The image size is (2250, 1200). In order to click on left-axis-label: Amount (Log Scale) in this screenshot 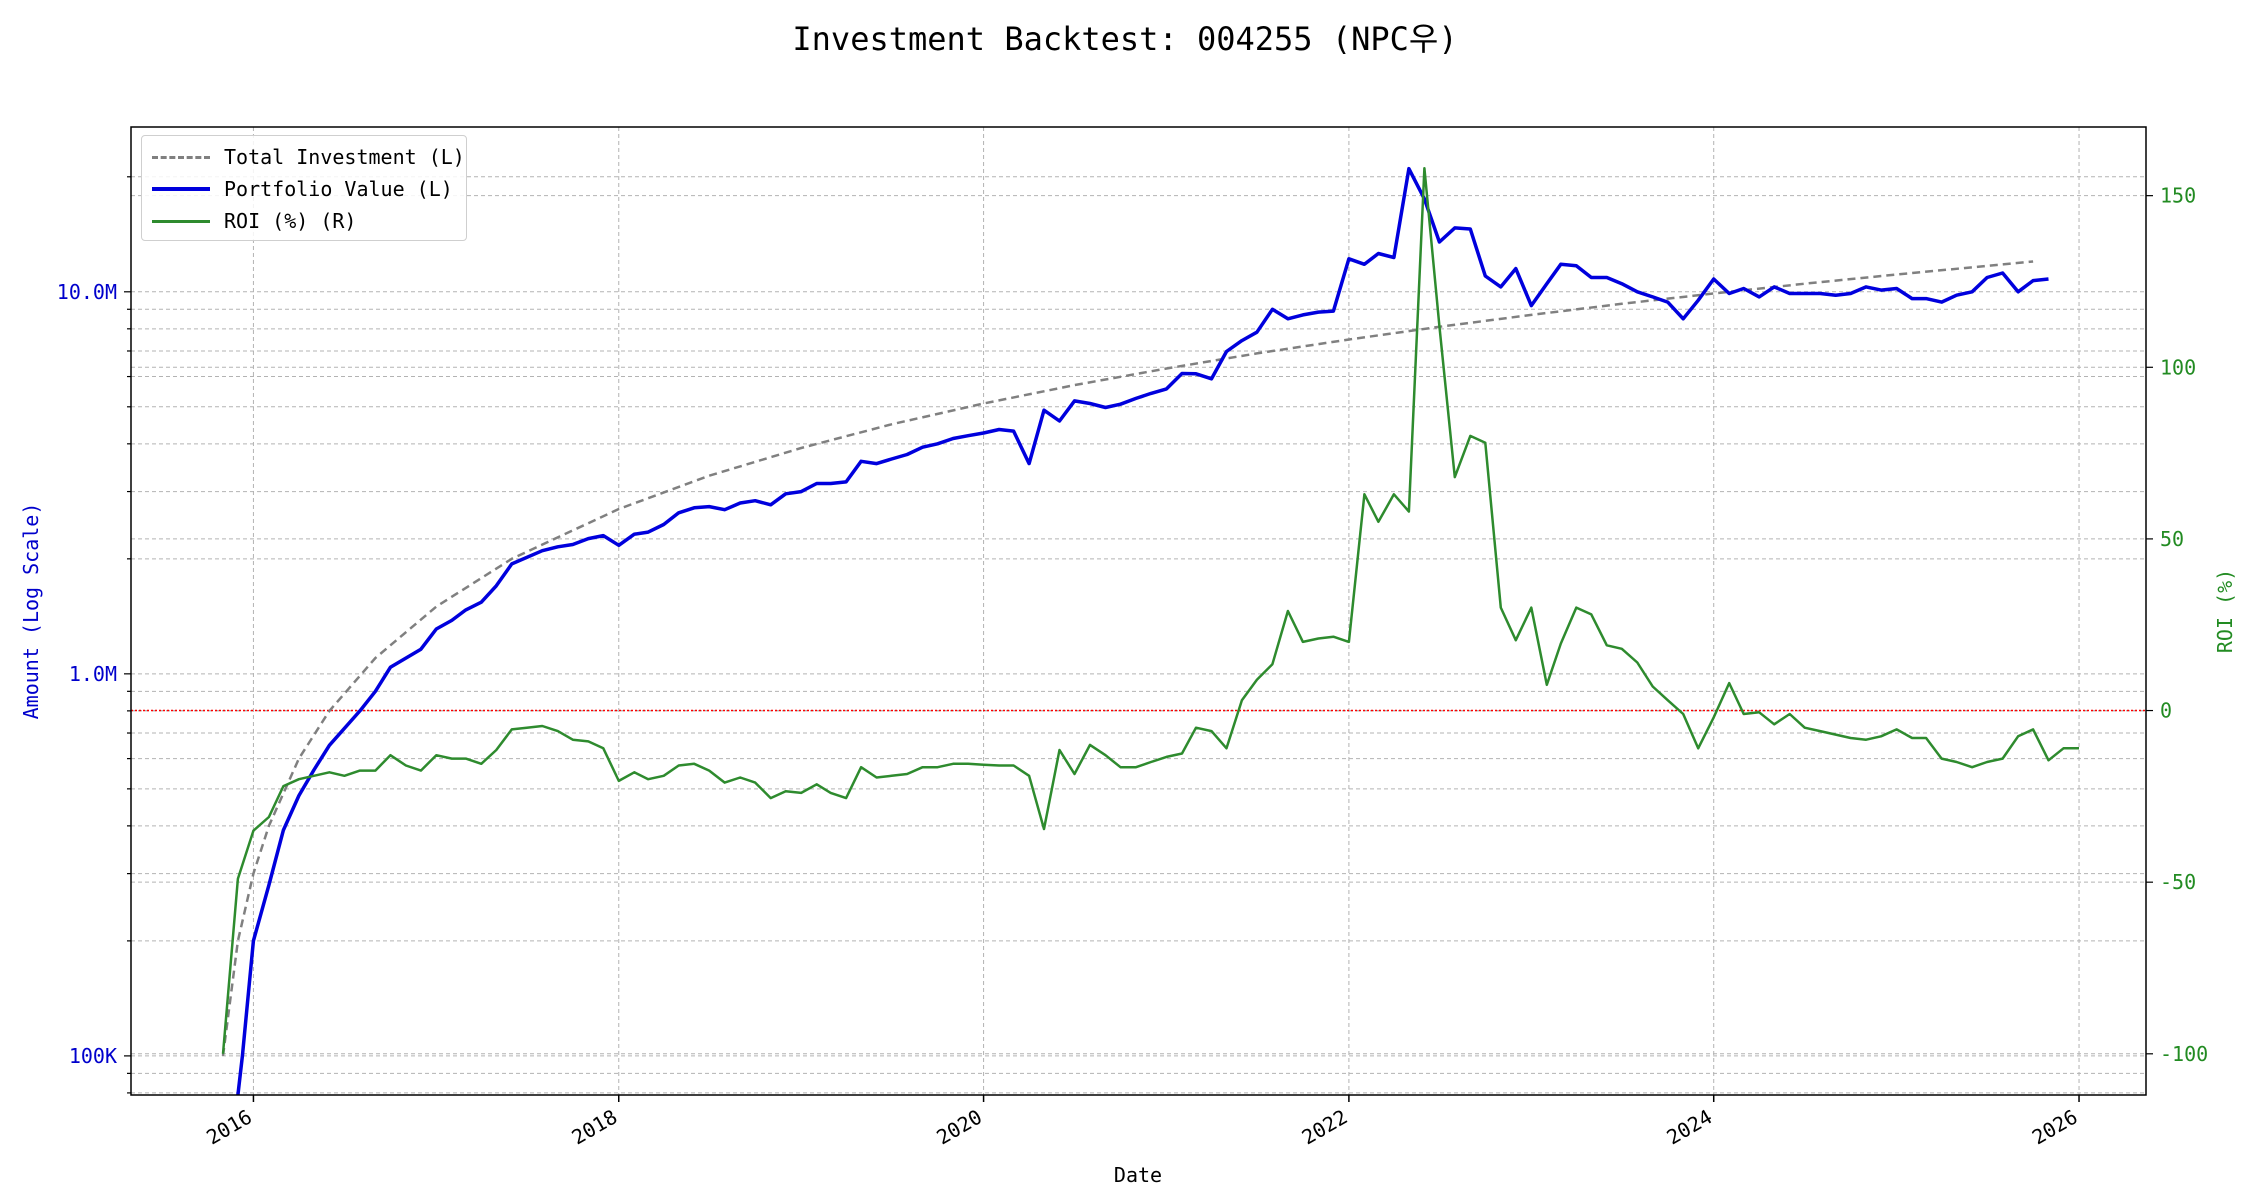, I will do `click(31, 611)`.